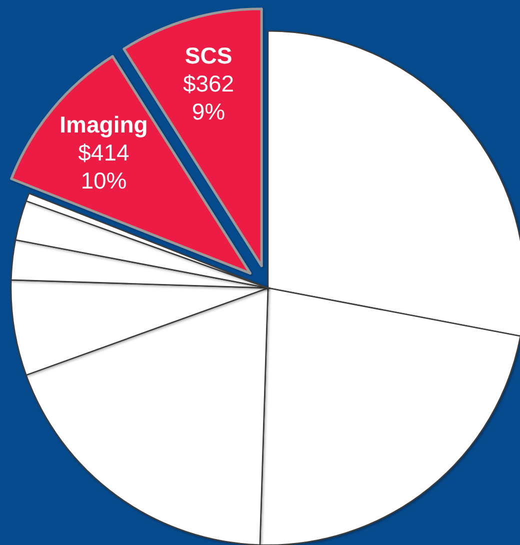 This screenshot has height=545, width=520. I want to click on data-label: $362 9%, so click(208, 97).